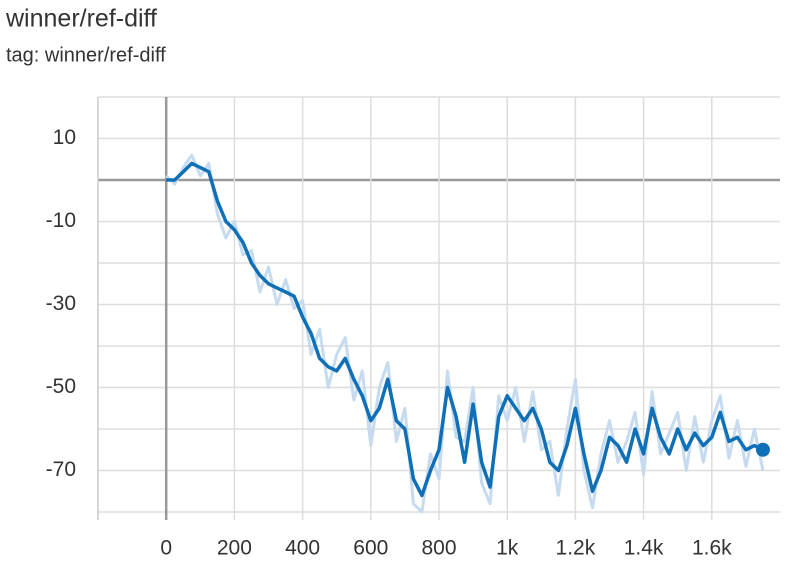 The height and width of the screenshot is (578, 800). What do you see at coordinates (166, 548) in the screenshot?
I see `x-tick-label: 0` at bounding box center [166, 548].